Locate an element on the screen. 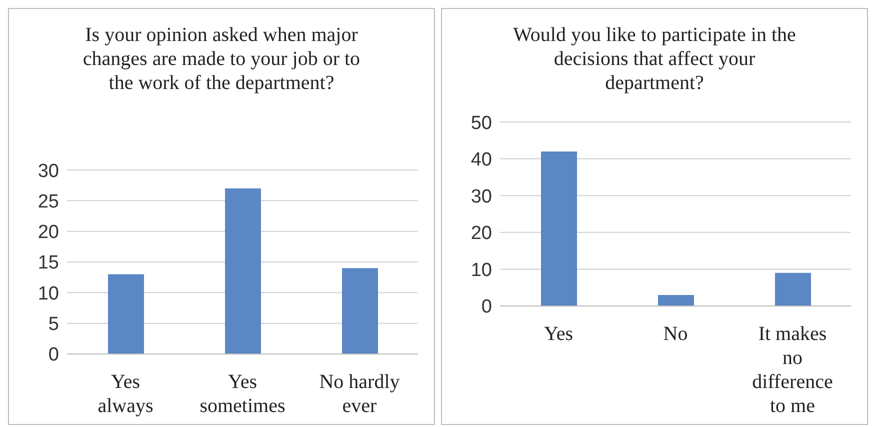 This screenshot has width=874, height=427. x-tick-label: Yes always is located at coordinates (125, 394).